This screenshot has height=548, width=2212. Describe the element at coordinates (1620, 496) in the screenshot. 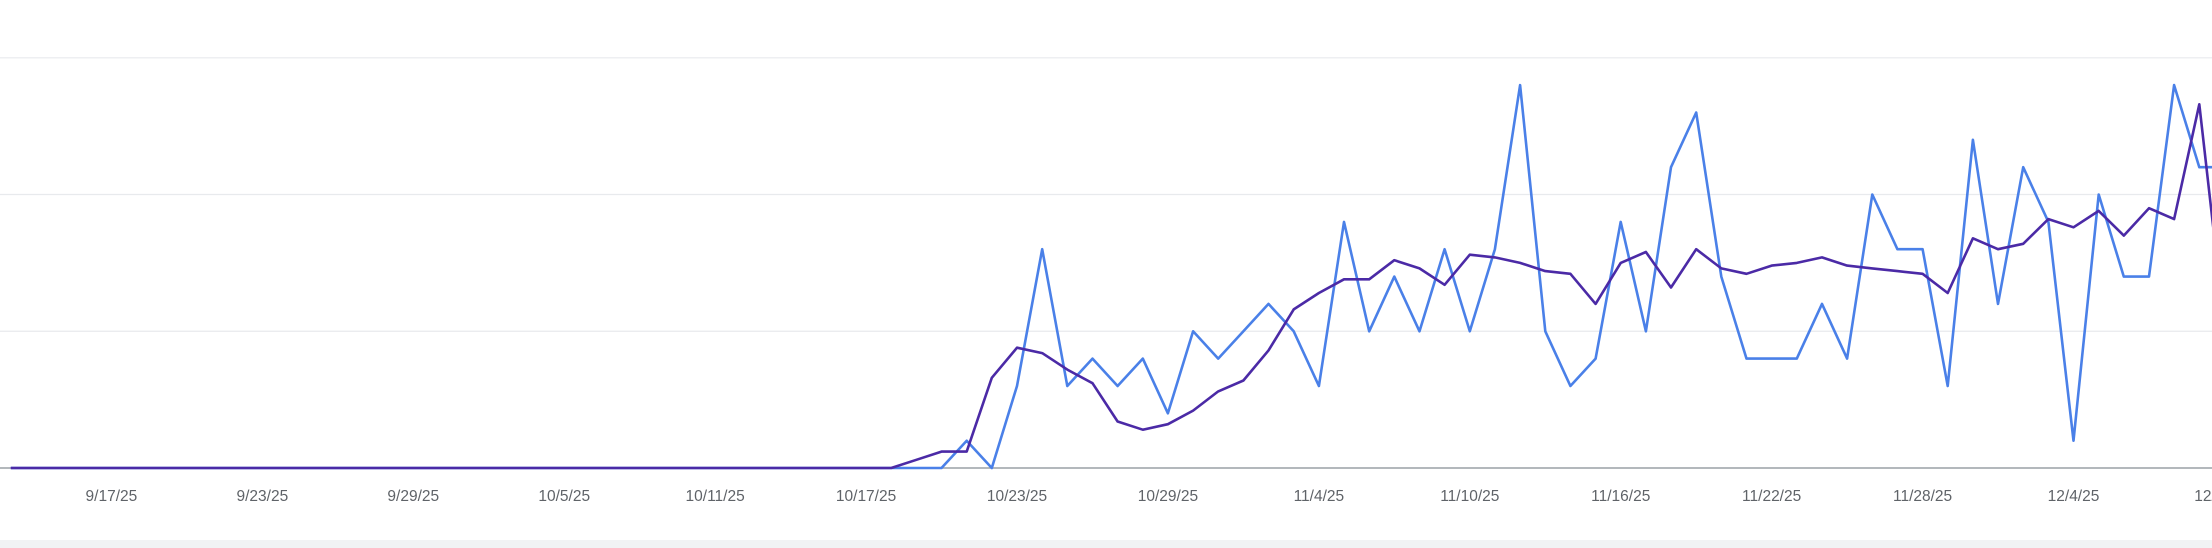

I see `x-tick-label: 11/16/25` at that location.